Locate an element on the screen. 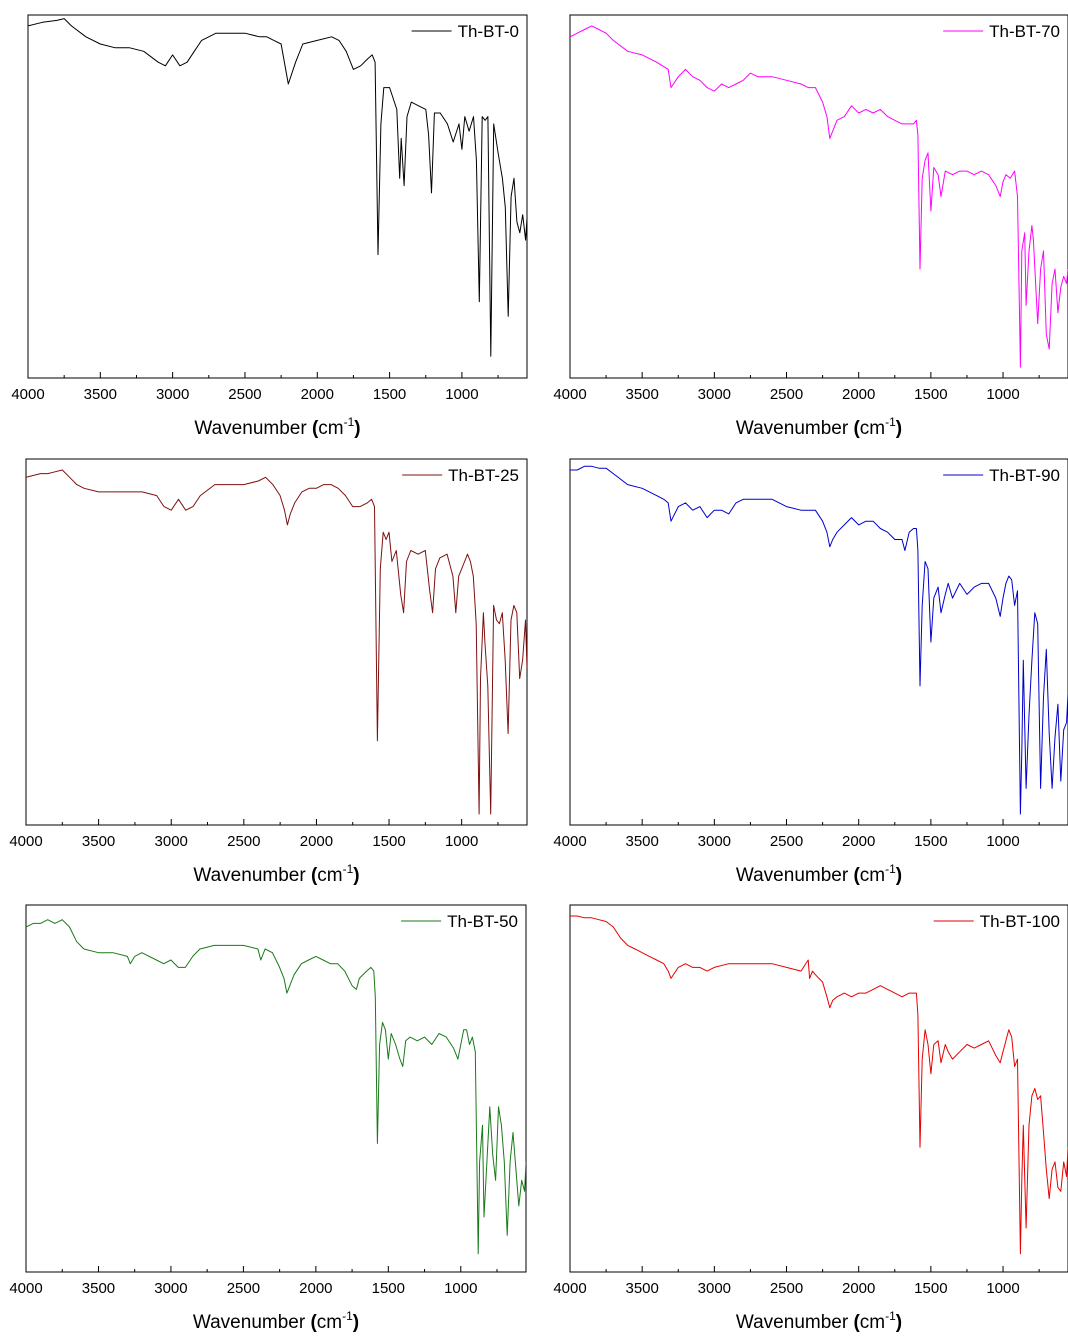 The height and width of the screenshot is (1339, 1068). legend-label: Th-BT-0 is located at coordinates (488, 31).